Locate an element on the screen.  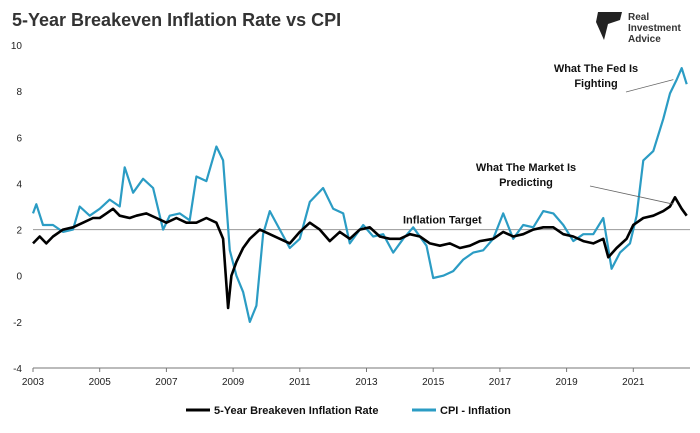
x-tick-label: 2007 is located at coordinates (166, 382).